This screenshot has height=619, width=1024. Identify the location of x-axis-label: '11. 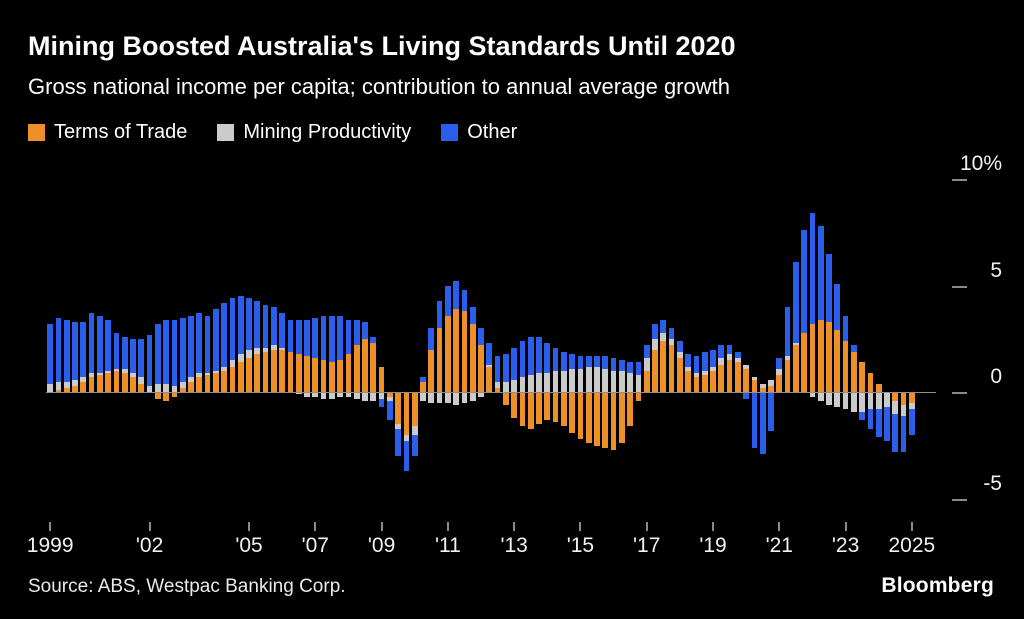
(447, 545).